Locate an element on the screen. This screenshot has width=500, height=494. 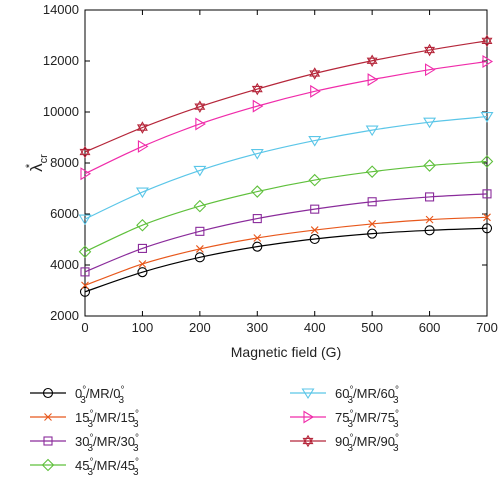
x-tick-label: 300 is located at coordinates (257, 327).